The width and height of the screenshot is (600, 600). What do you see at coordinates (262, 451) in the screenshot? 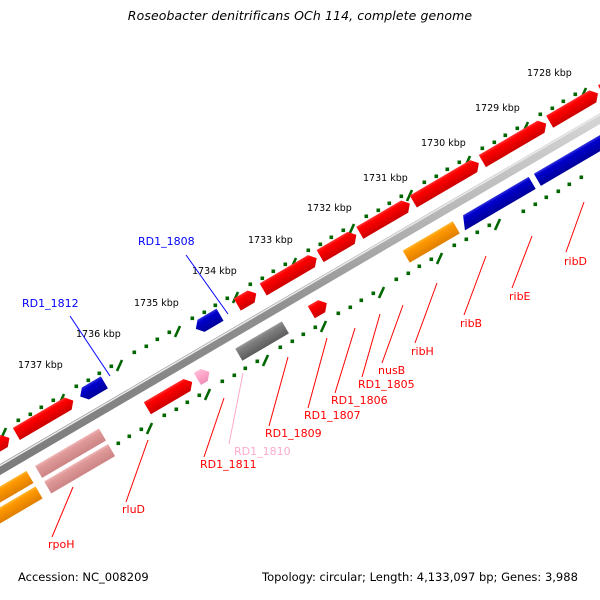
I see `gene-label-RD1_1810: RD1_1810` at bounding box center [262, 451].